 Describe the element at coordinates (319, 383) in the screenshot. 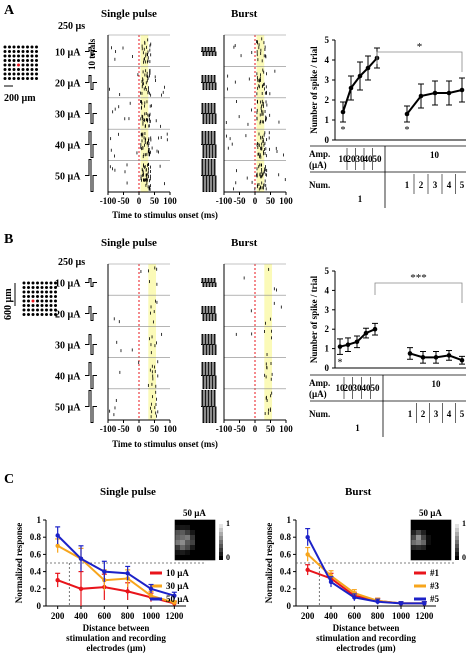

I see `table-row-label: Amp.` at that location.